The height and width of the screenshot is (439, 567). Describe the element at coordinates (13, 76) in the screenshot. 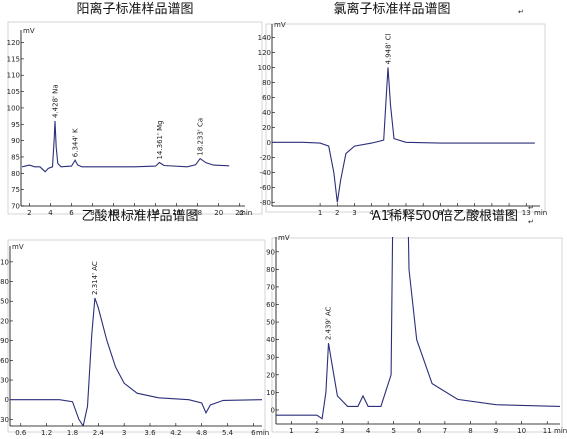

I see `y-tick-label: 110` at that location.